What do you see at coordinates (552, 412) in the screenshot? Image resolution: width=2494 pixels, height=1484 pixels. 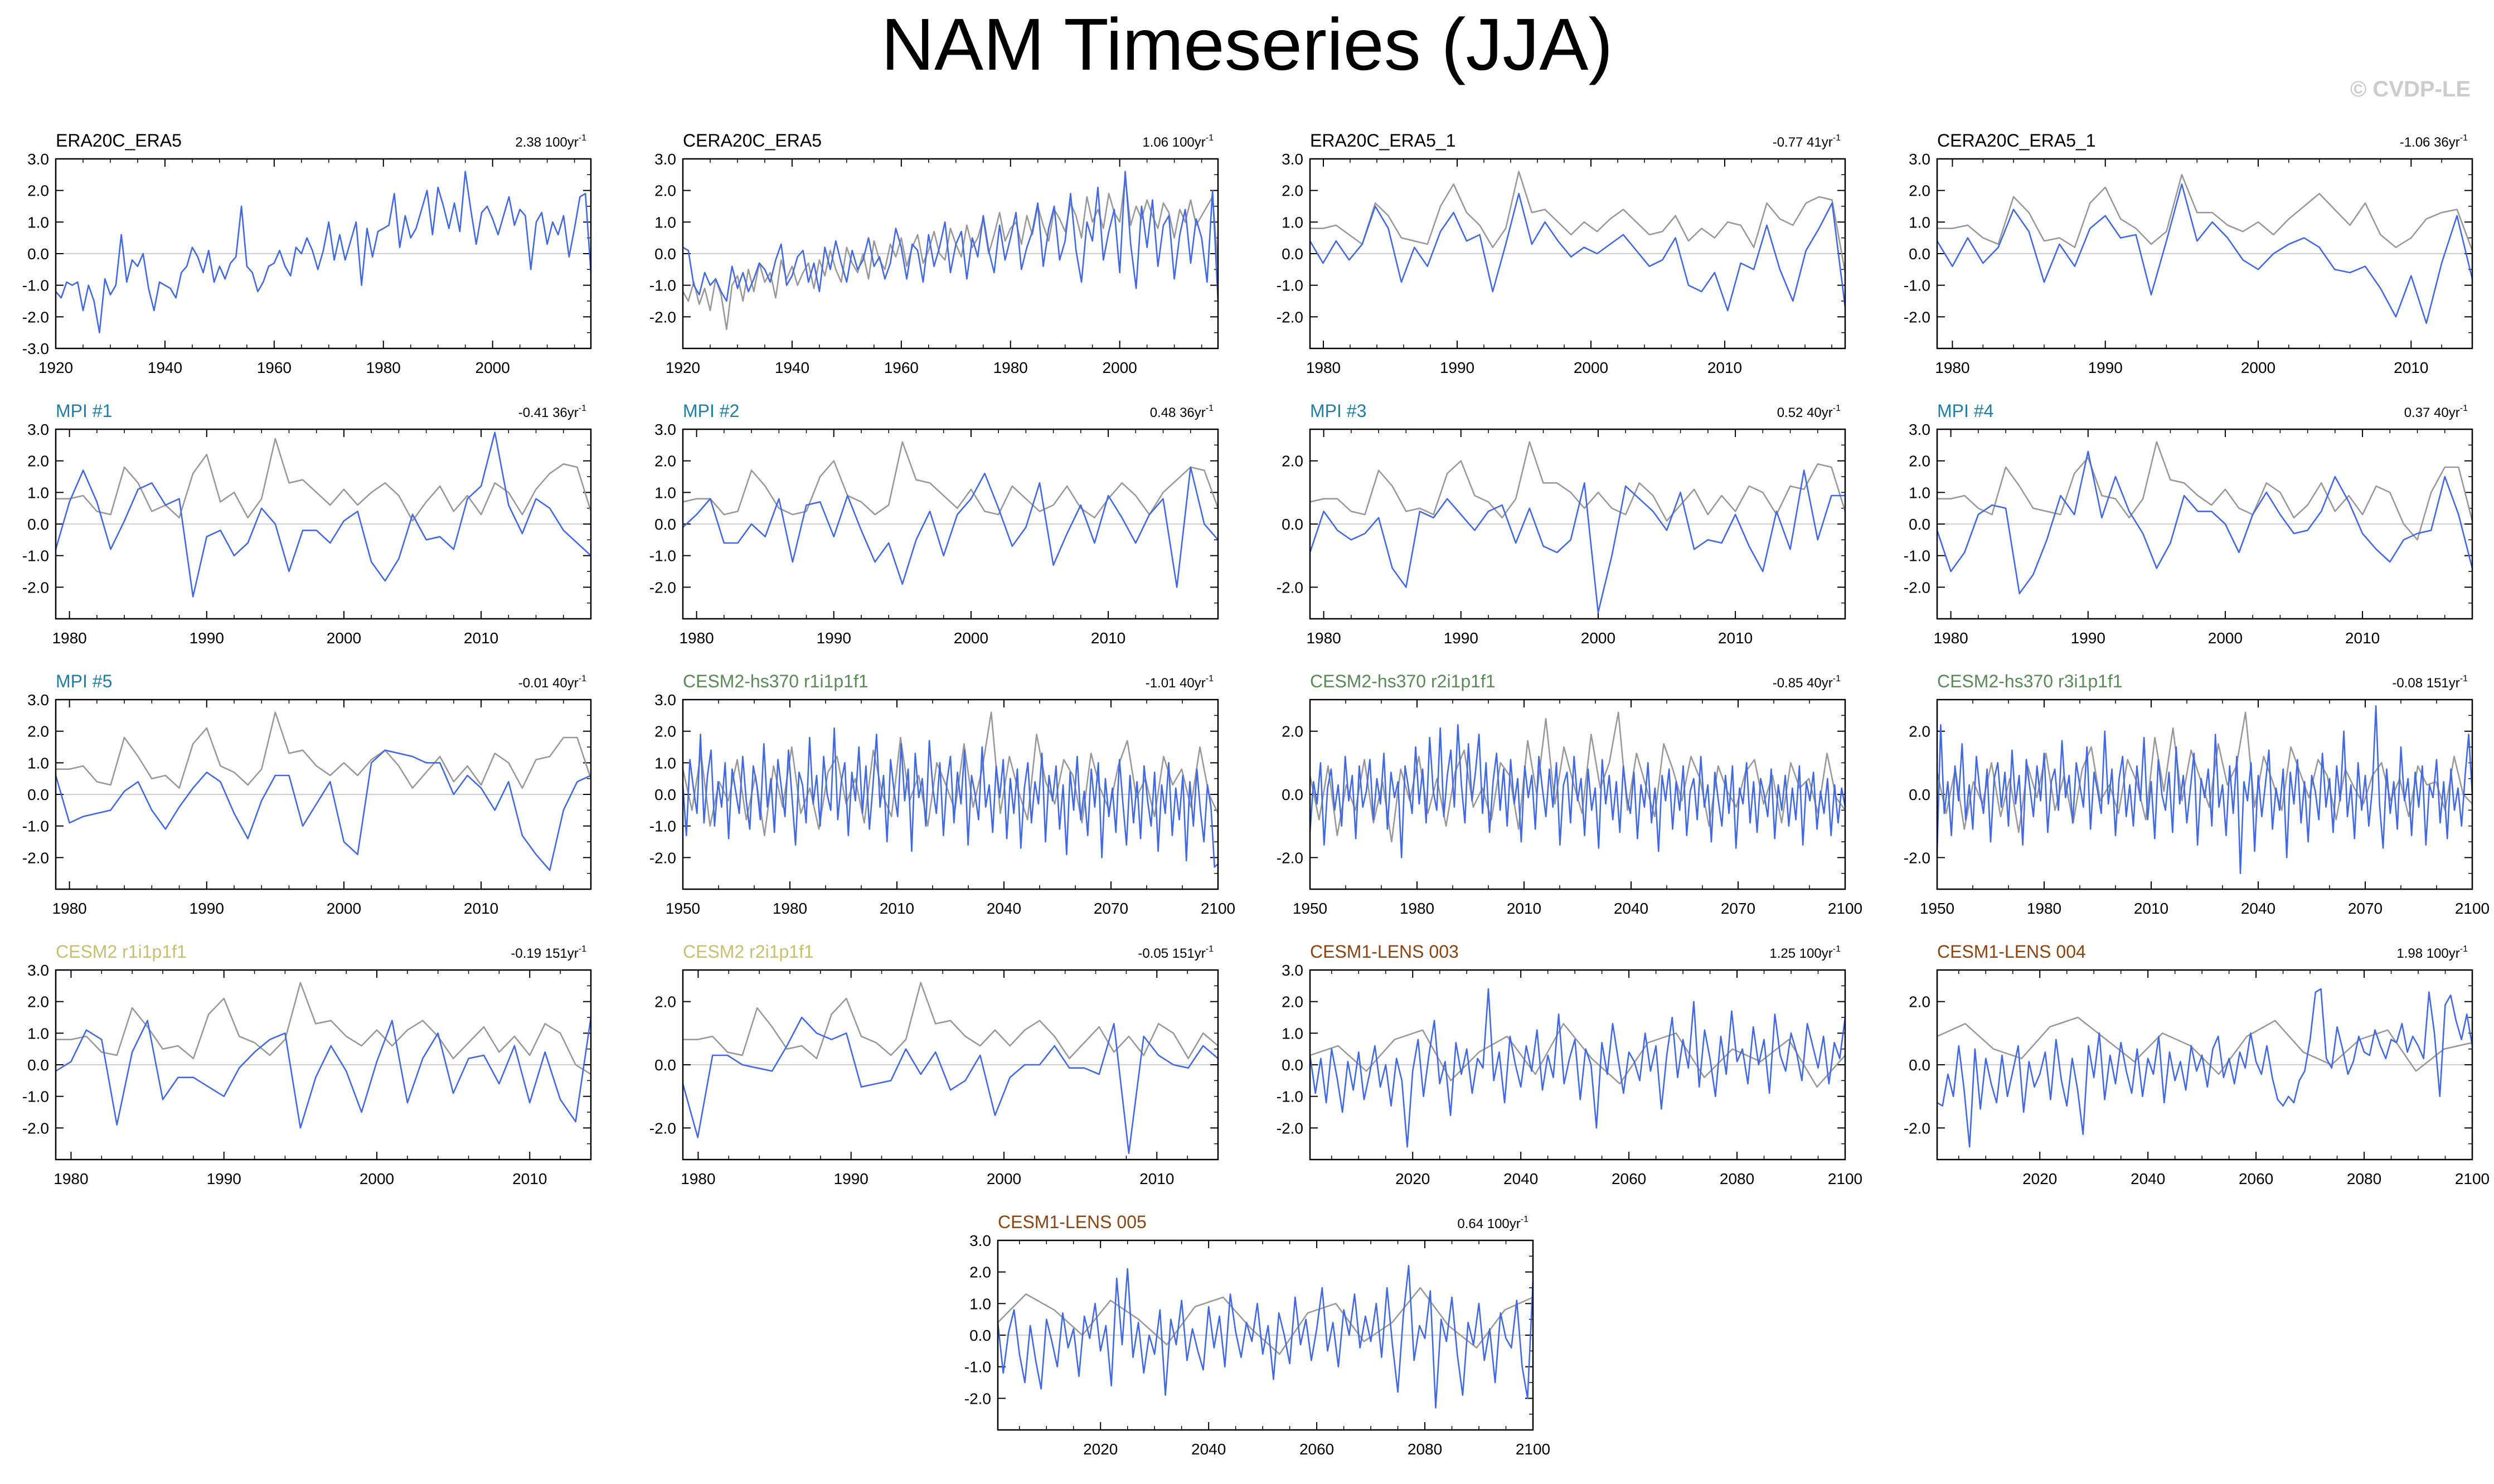 I see `trend-label: -0.41 36yr-1` at bounding box center [552, 412].